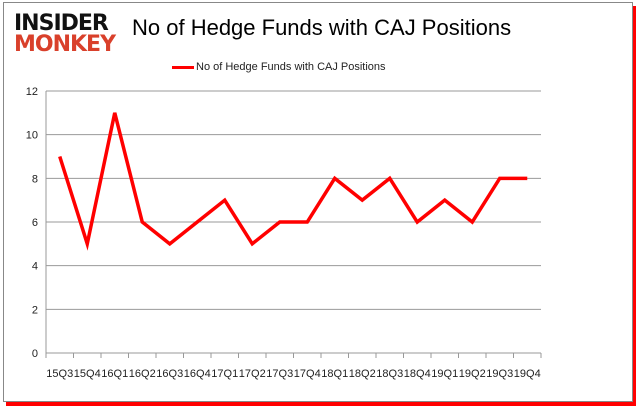  Describe the element at coordinates (35, 223) in the screenshot. I see `y-tick-label: 6` at that location.